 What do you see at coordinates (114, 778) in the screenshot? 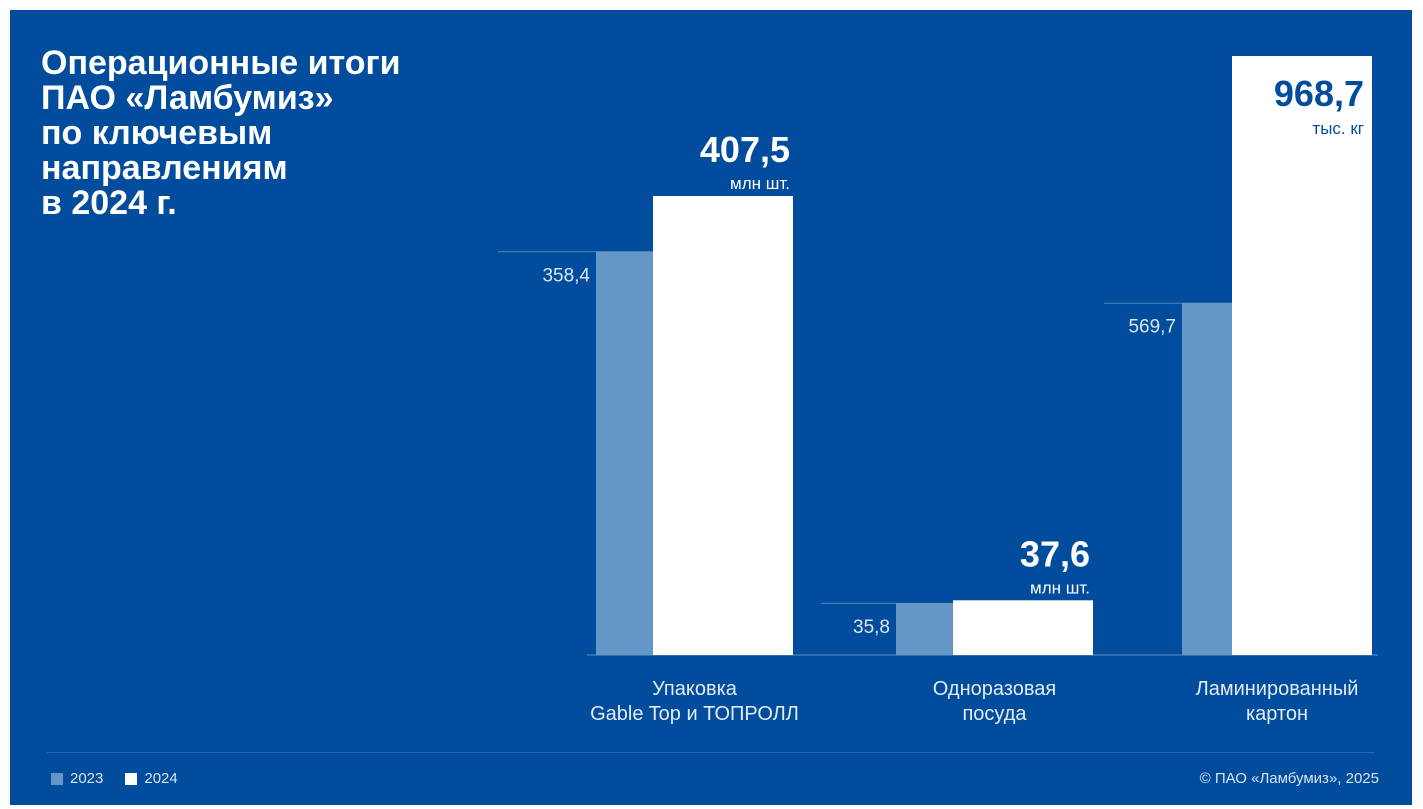
I see `legend: 2023 2024` at bounding box center [114, 778].